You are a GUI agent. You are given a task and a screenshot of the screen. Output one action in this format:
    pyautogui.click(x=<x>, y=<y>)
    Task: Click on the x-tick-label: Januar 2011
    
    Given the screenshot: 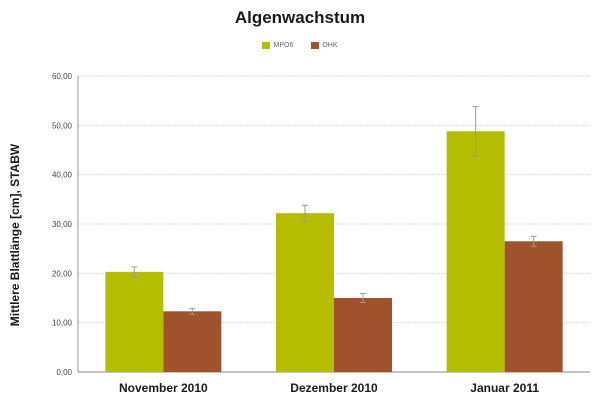 What is the action you would take?
    pyautogui.click(x=504, y=388)
    